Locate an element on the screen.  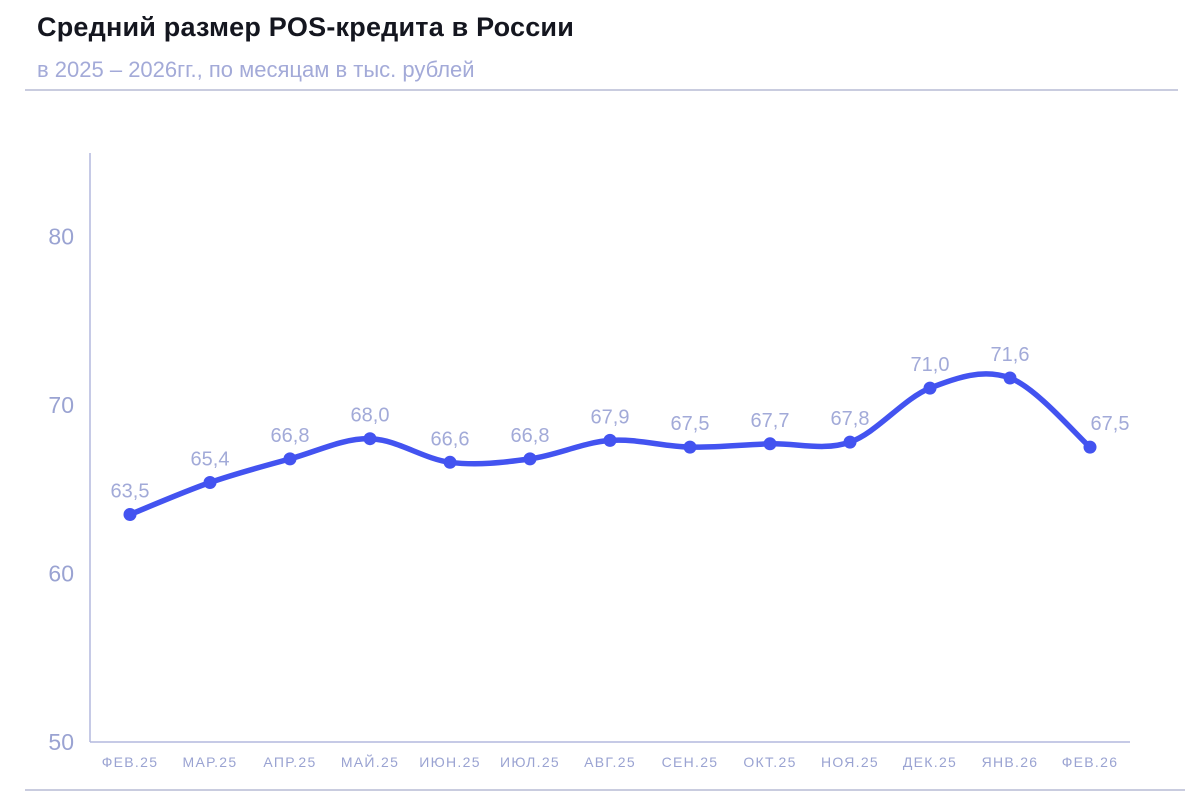
x-tick-label: ФЕВ.25 is located at coordinates (130, 762).